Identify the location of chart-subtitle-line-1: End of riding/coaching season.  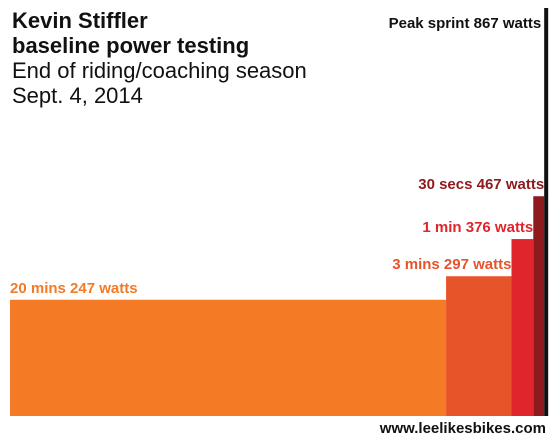
(159, 70).